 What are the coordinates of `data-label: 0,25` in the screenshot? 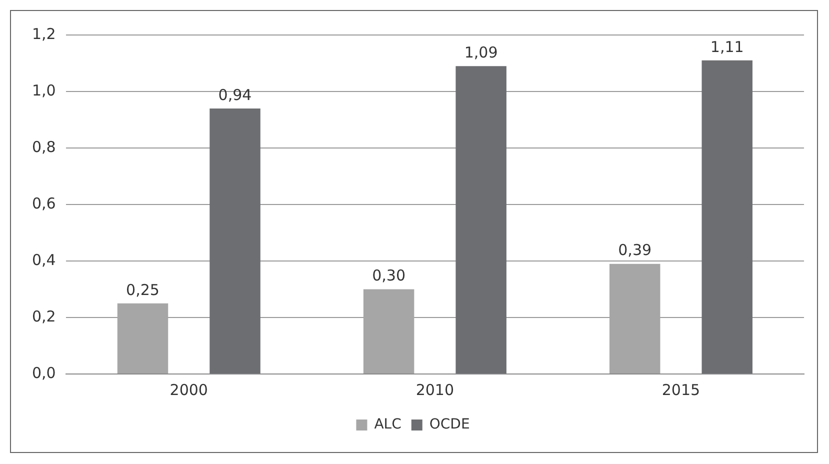 It's located at (143, 289).